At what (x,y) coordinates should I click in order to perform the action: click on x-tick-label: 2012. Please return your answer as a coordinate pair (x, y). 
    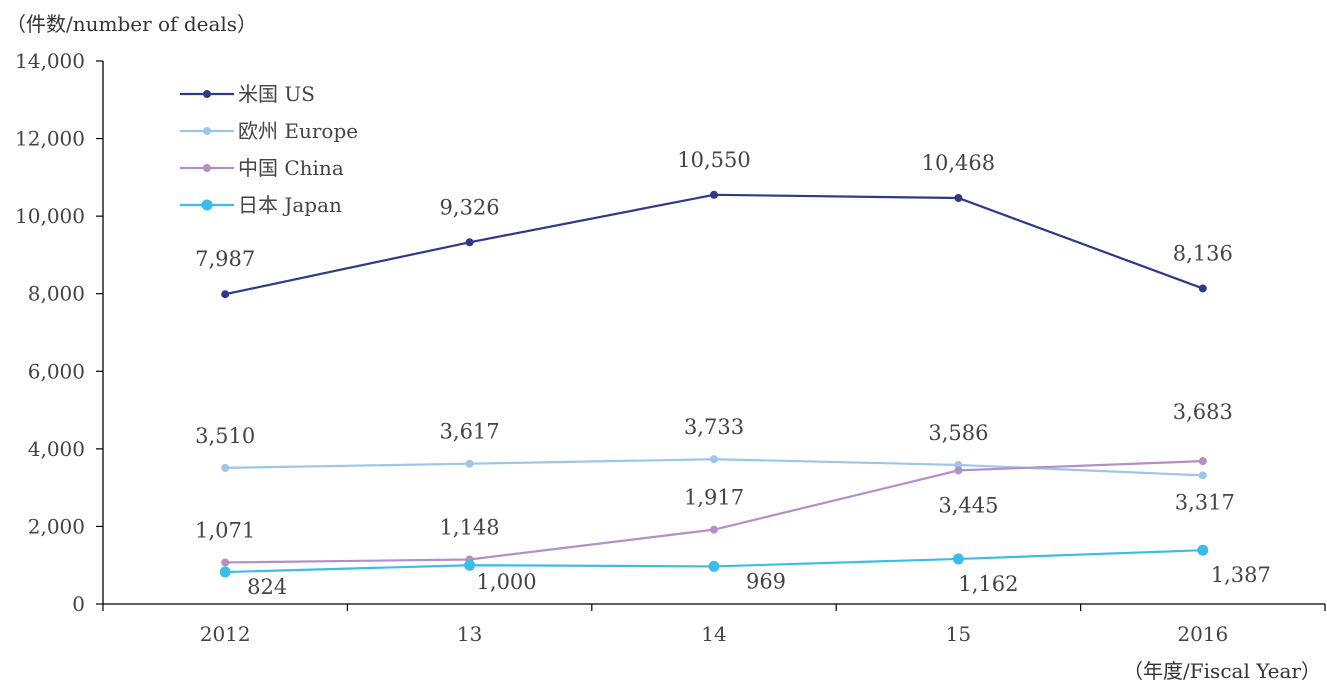
    Looking at the image, I should click on (225, 634).